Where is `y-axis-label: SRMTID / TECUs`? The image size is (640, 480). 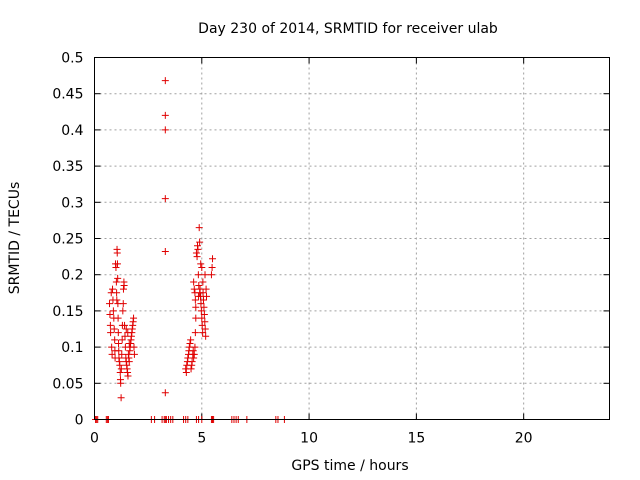
y-axis-label: SRMTID / TECUs is located at coordinates (15, 238).